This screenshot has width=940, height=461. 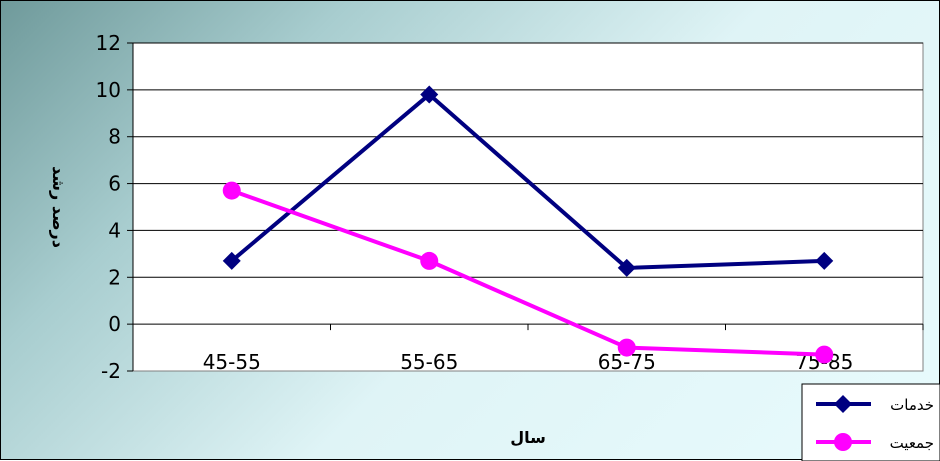 I want to click on x-axis-title: سال, so click(x=528, y=437).